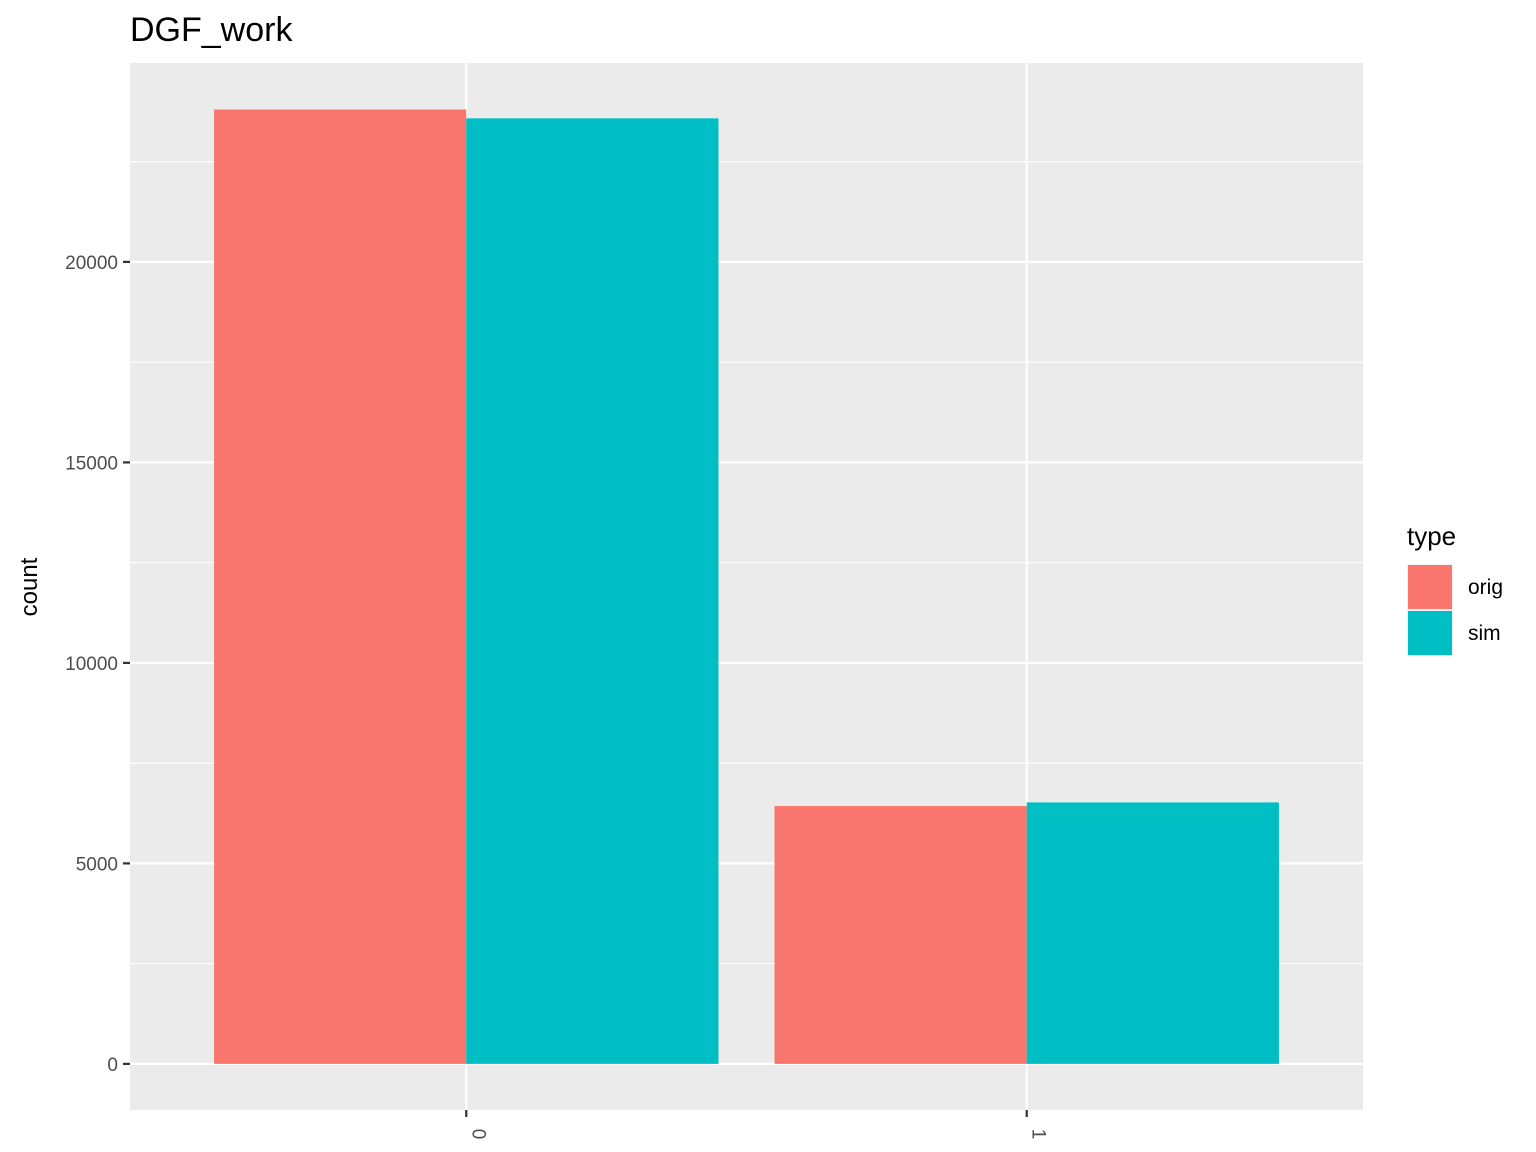  Describe the element at coordinates (1430, 633) in the screenshot. I see `legend-swatch-sim` at that location.